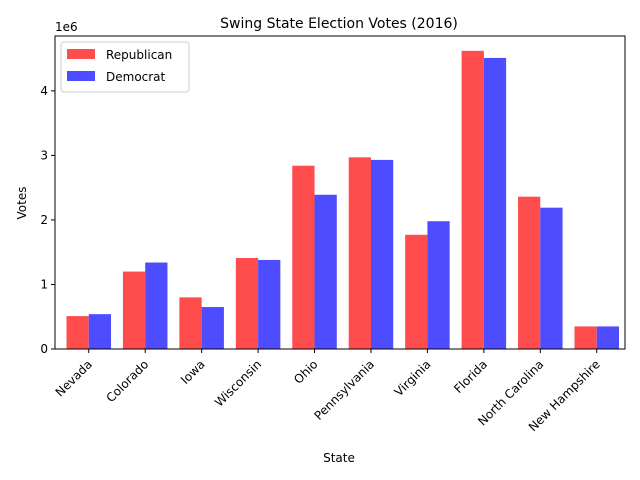 The image size is (640, 480). Describe the element at coordinates (269, 304) in the screenshot. I see `bar-democrat-wisconsin` at that location.